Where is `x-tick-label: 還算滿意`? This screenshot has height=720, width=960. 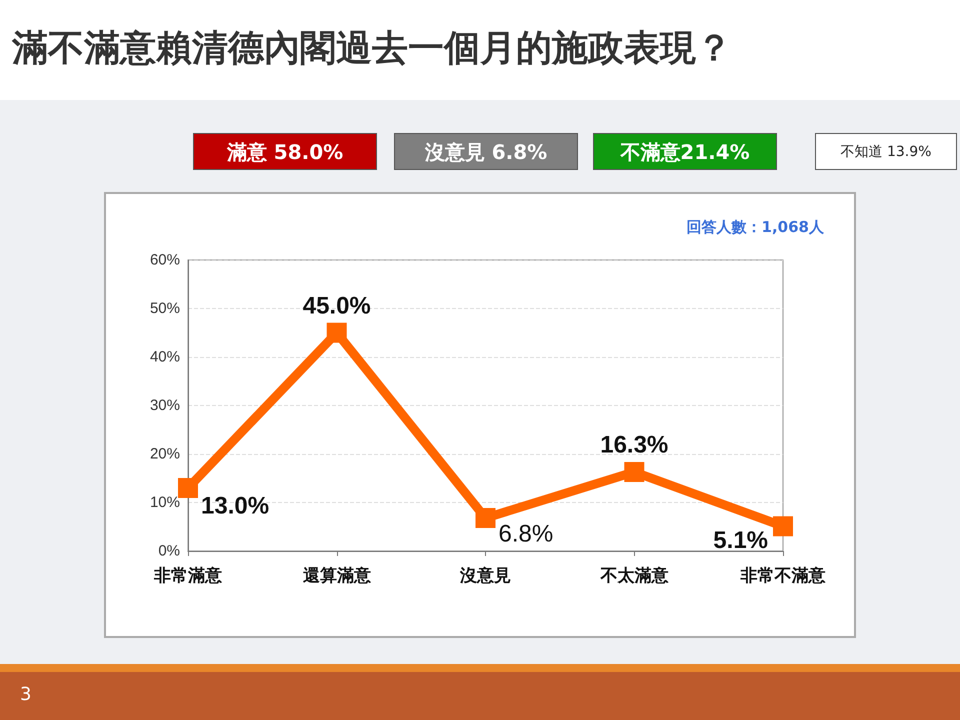
x-tick-label: 還算滿意 is located at coordinates (337, 575).